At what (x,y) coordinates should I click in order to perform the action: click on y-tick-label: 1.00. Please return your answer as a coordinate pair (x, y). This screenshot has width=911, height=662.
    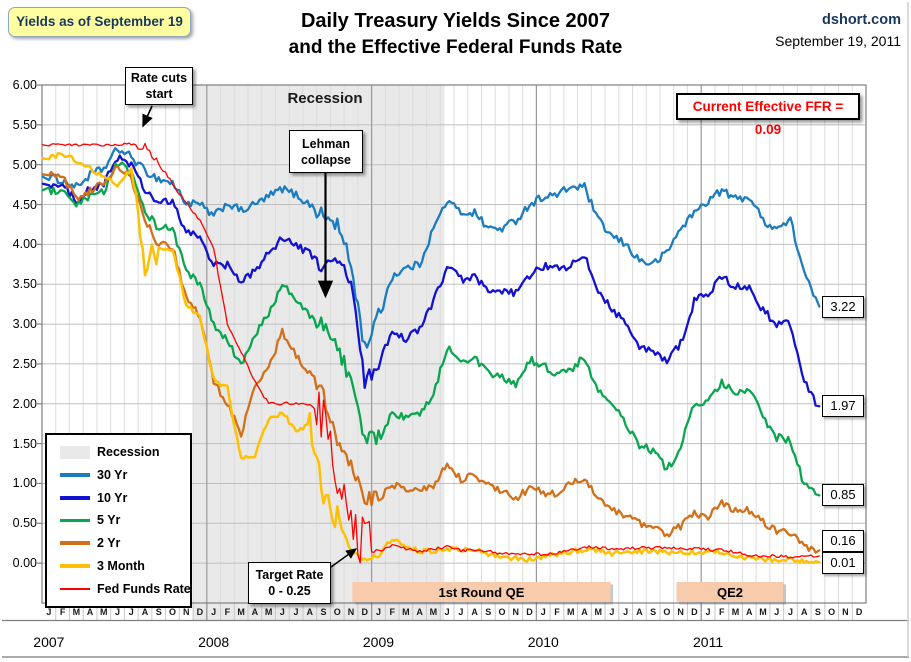
    Looking at the image, I should click on (24, 483).